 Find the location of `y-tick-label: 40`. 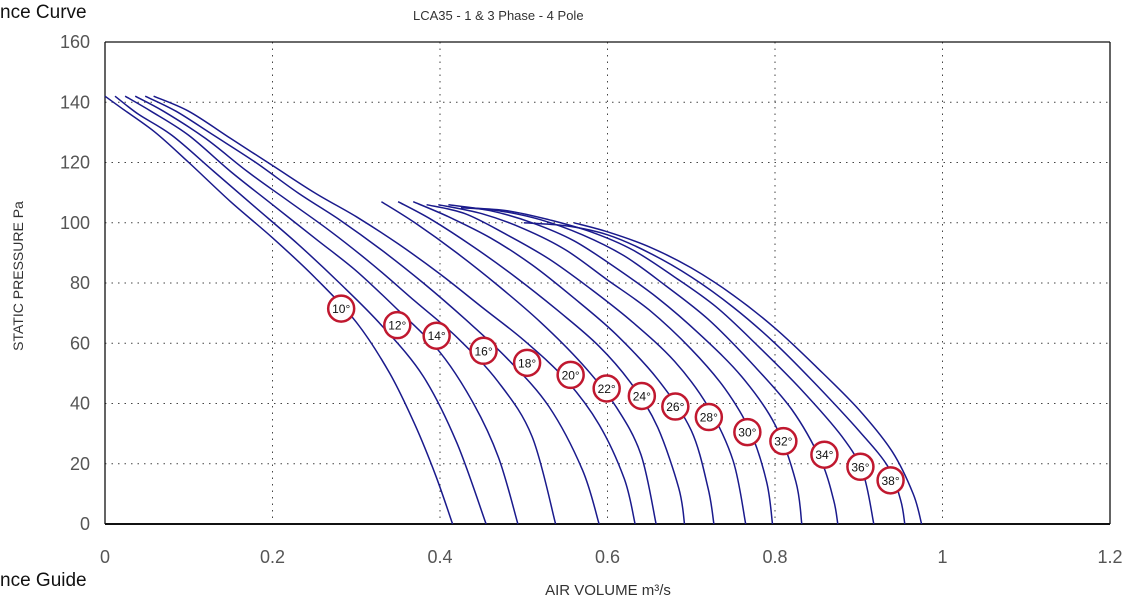

y-tick-label: 40 is located at coordinates (80, 404).